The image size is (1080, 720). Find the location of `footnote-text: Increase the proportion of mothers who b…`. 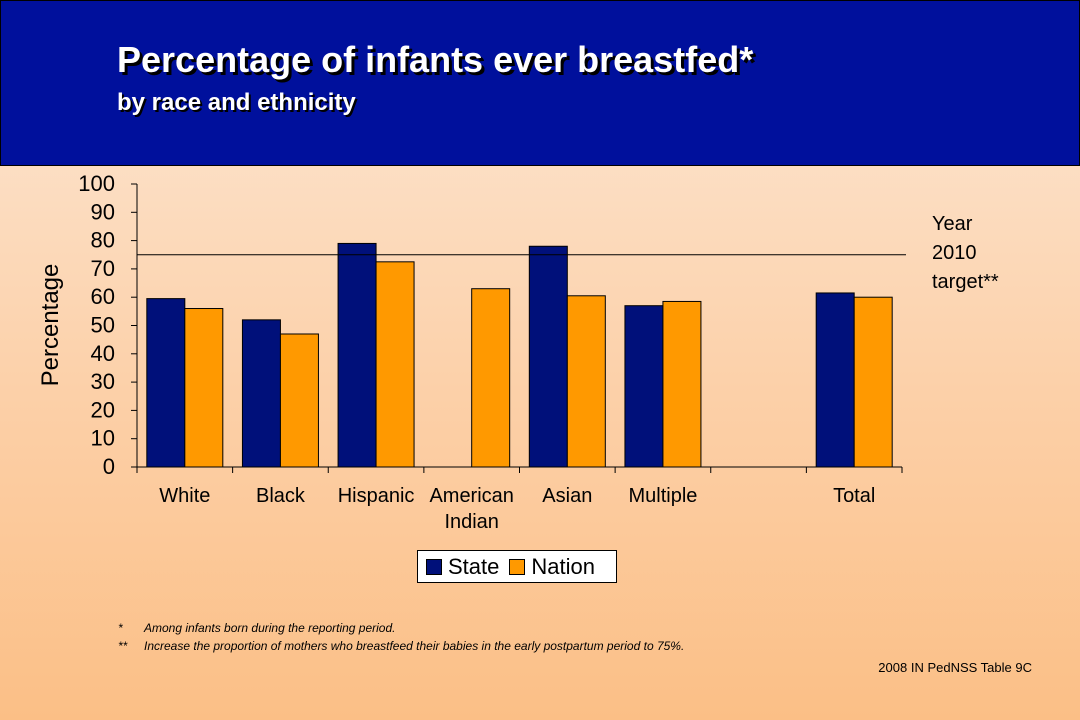

footnote-text: Increase the proportion of mothers who b… is located at coordinates (414, 646).